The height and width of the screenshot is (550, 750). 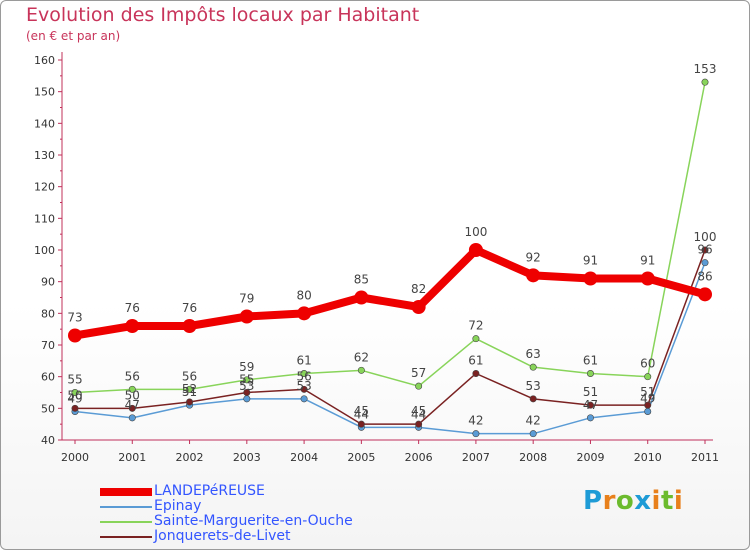 What do you see at coordinates (648, 457) in the screenshot?
I see `x-tick-label: 2010` at bounding box center [648, 457].